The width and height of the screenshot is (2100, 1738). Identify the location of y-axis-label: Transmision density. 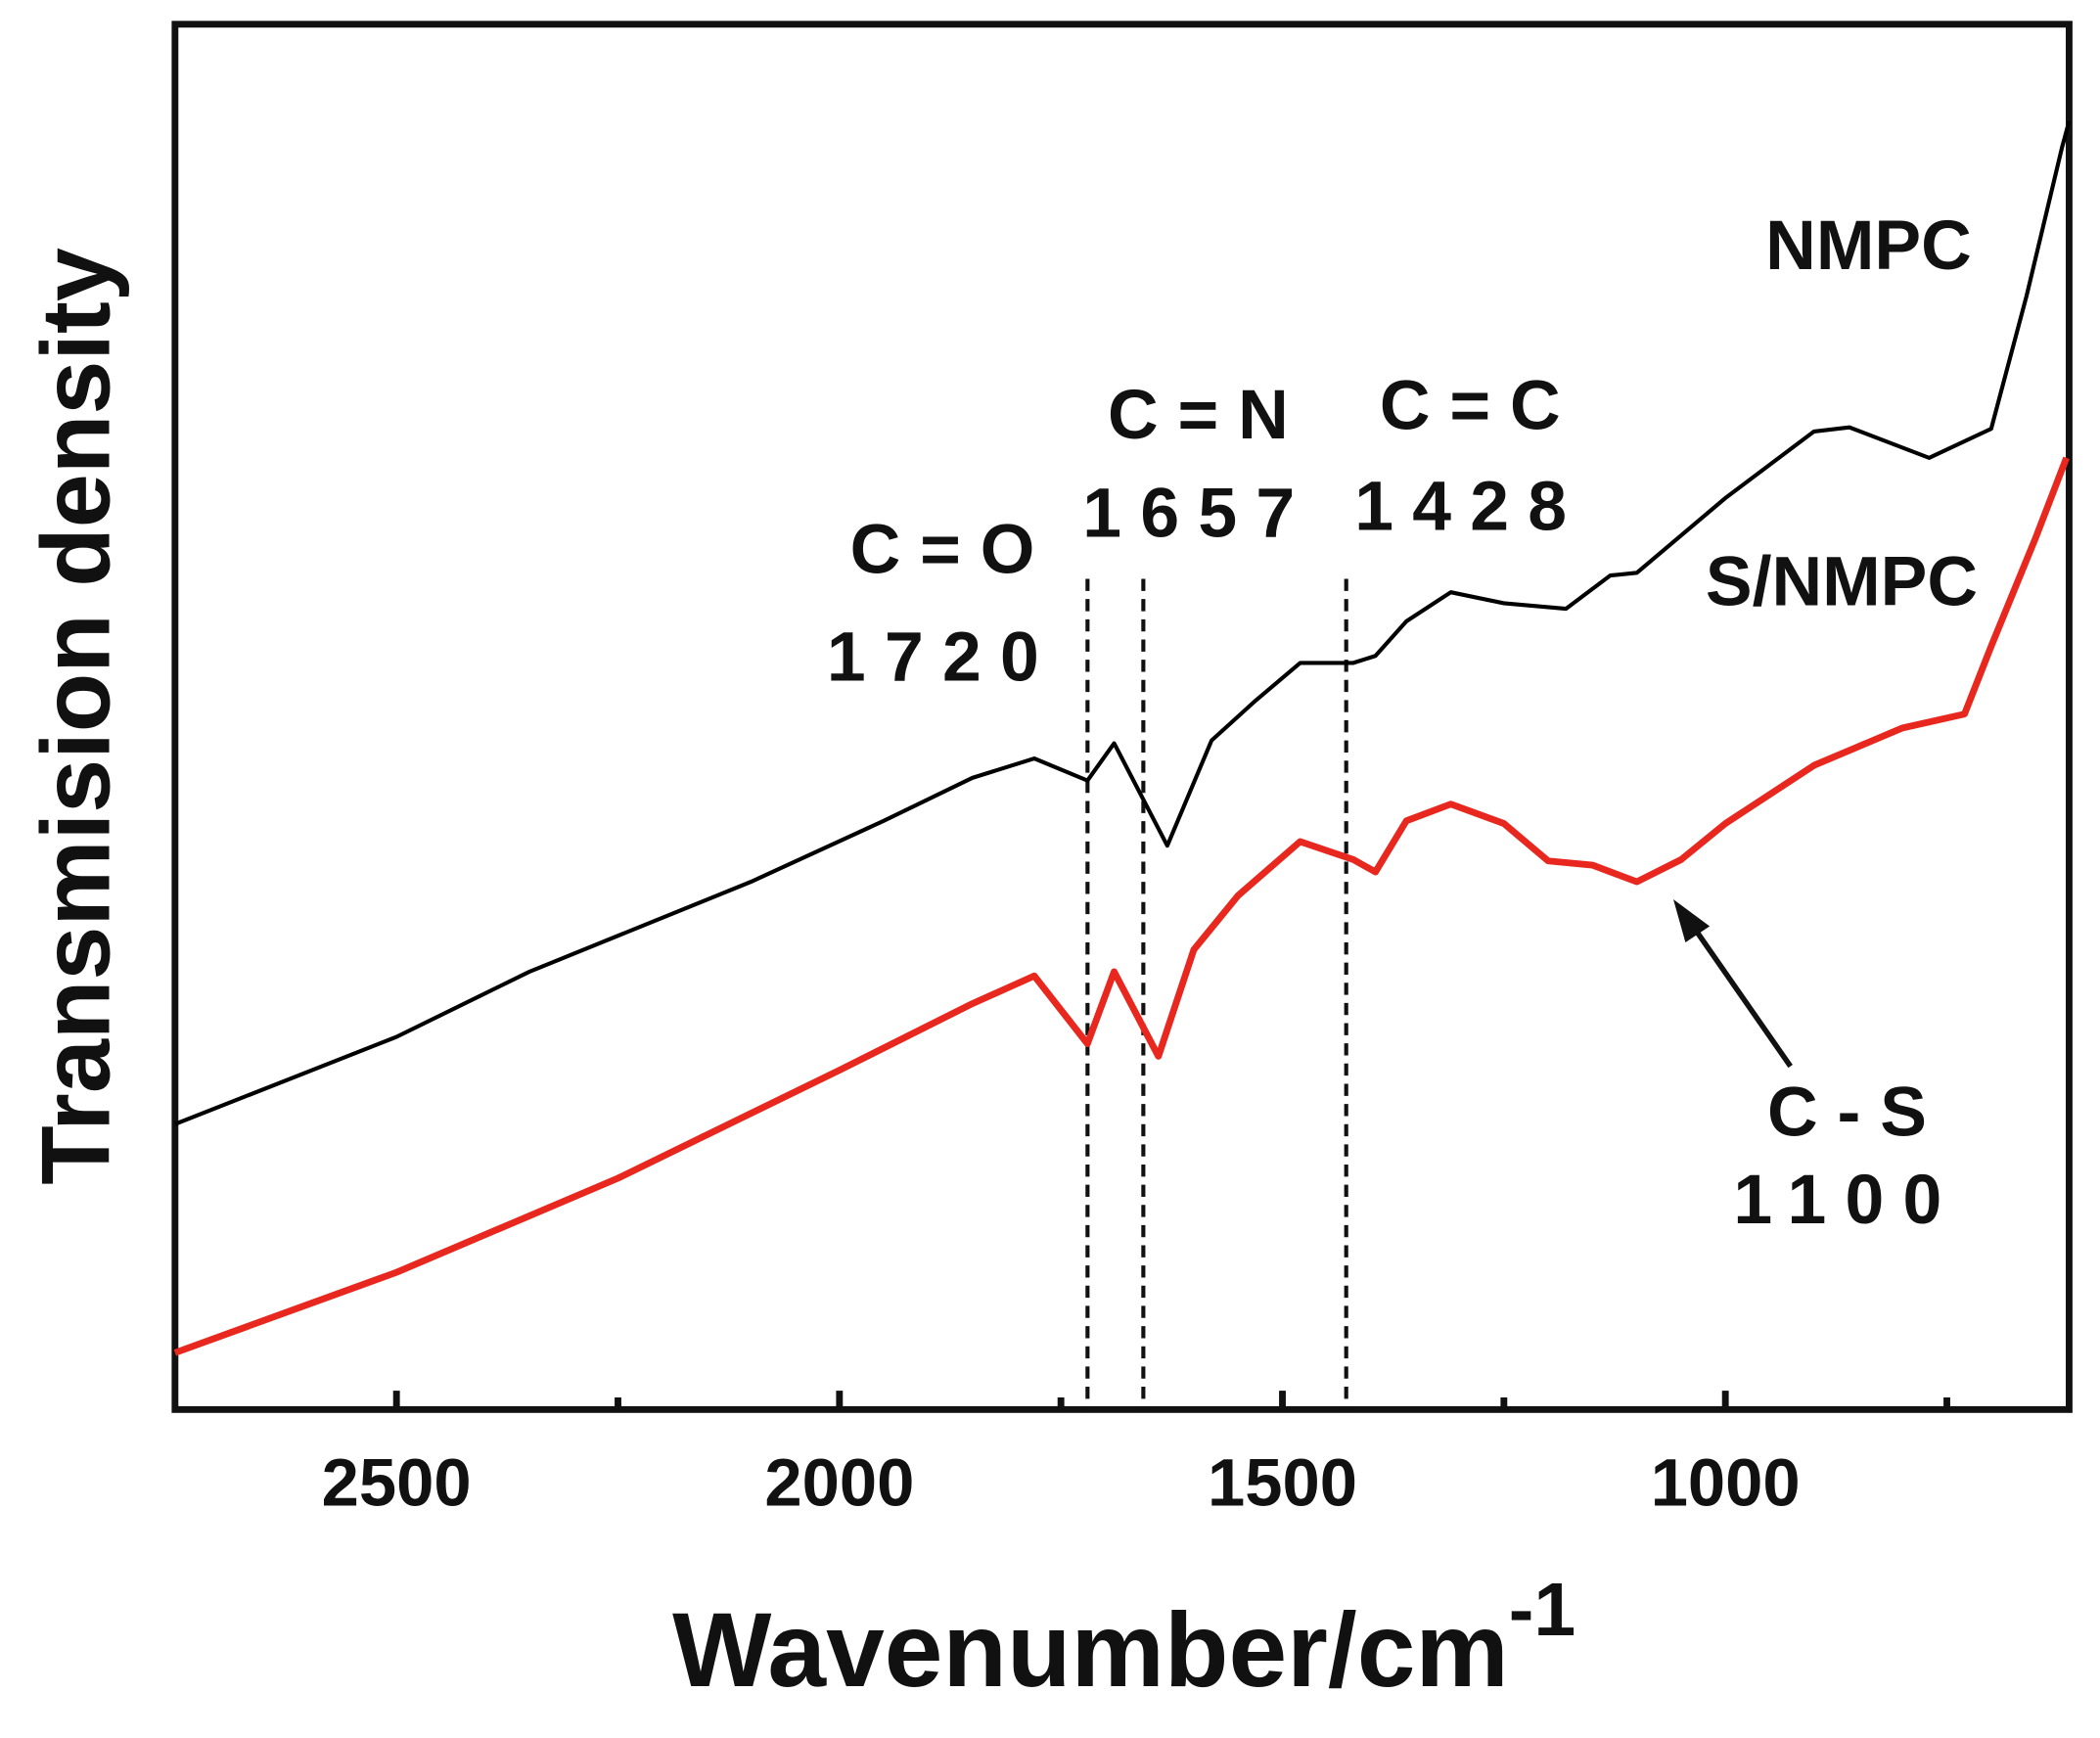
(75, 717).